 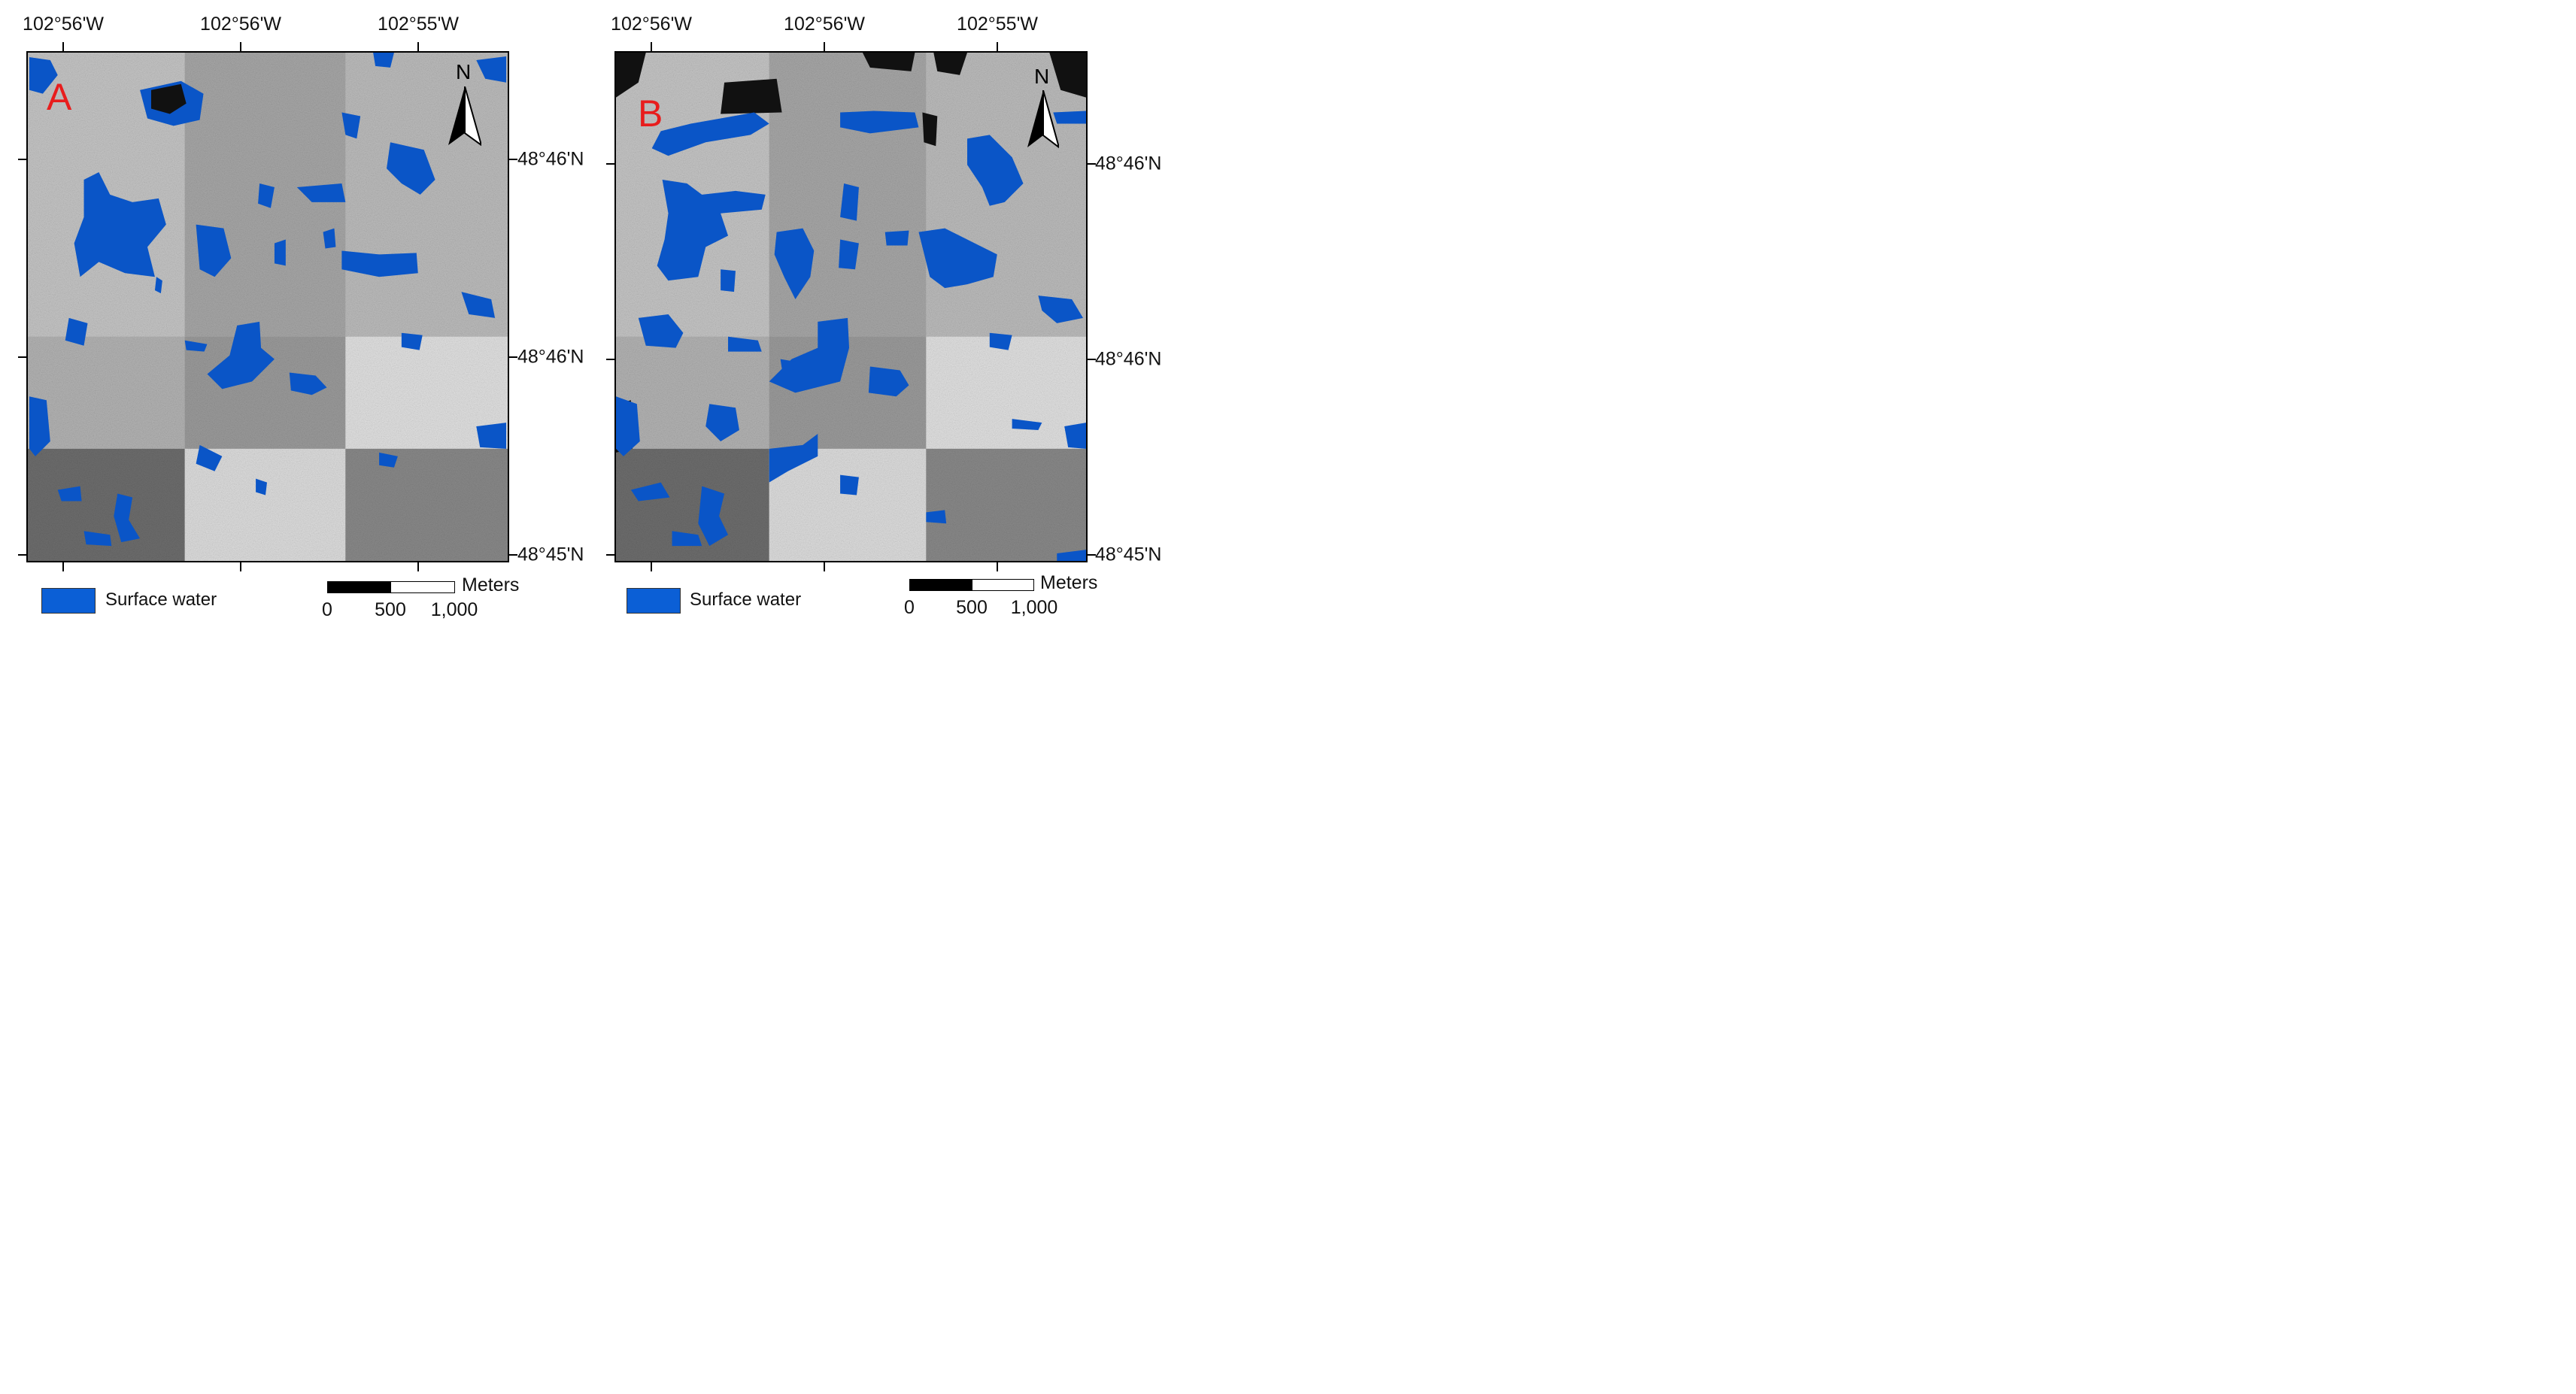 I want to click on panel-letter-a: A, so click(x=59, y=97).